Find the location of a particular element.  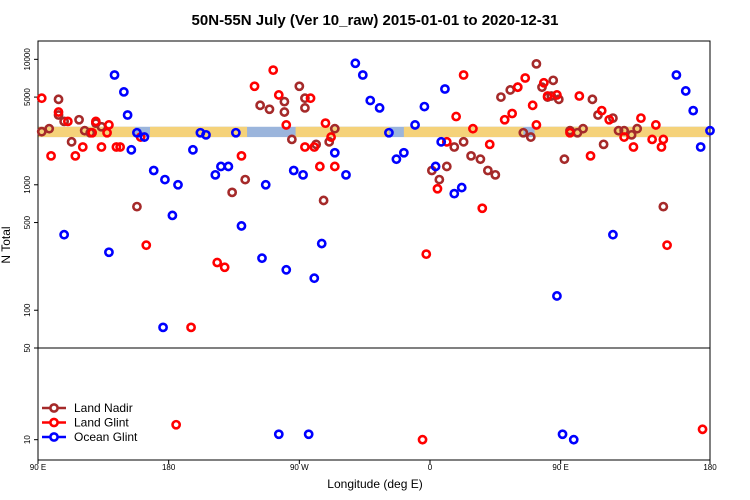

x-tick-label: 90 W is located at coordinates (299, 467).